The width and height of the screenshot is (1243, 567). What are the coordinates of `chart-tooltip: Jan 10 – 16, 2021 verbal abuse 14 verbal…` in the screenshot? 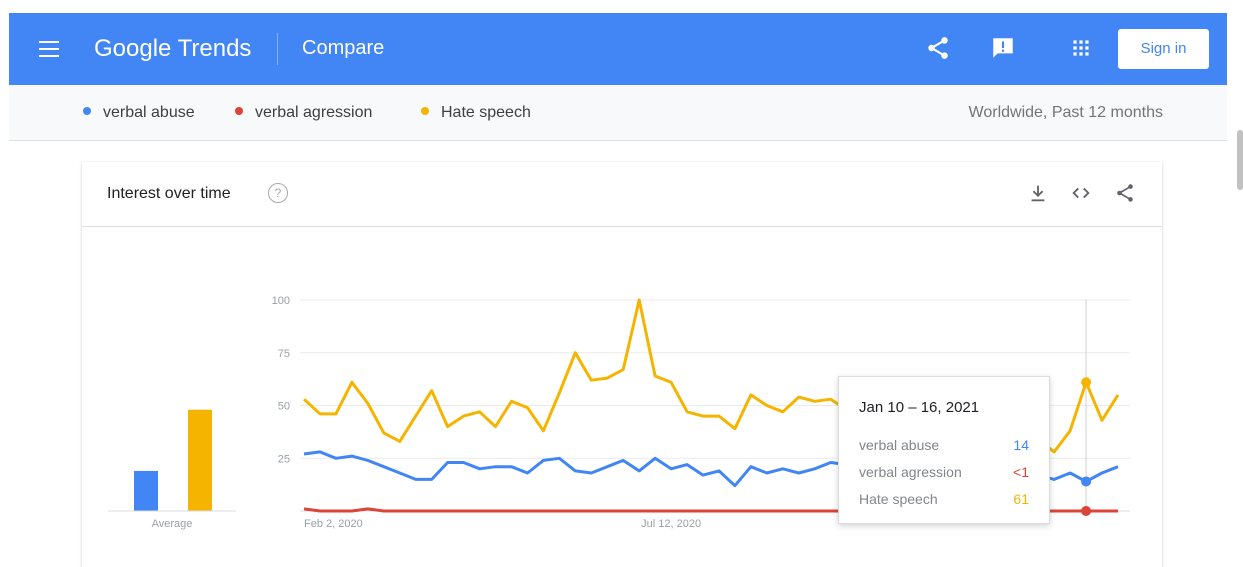 It's located at (944, 450).